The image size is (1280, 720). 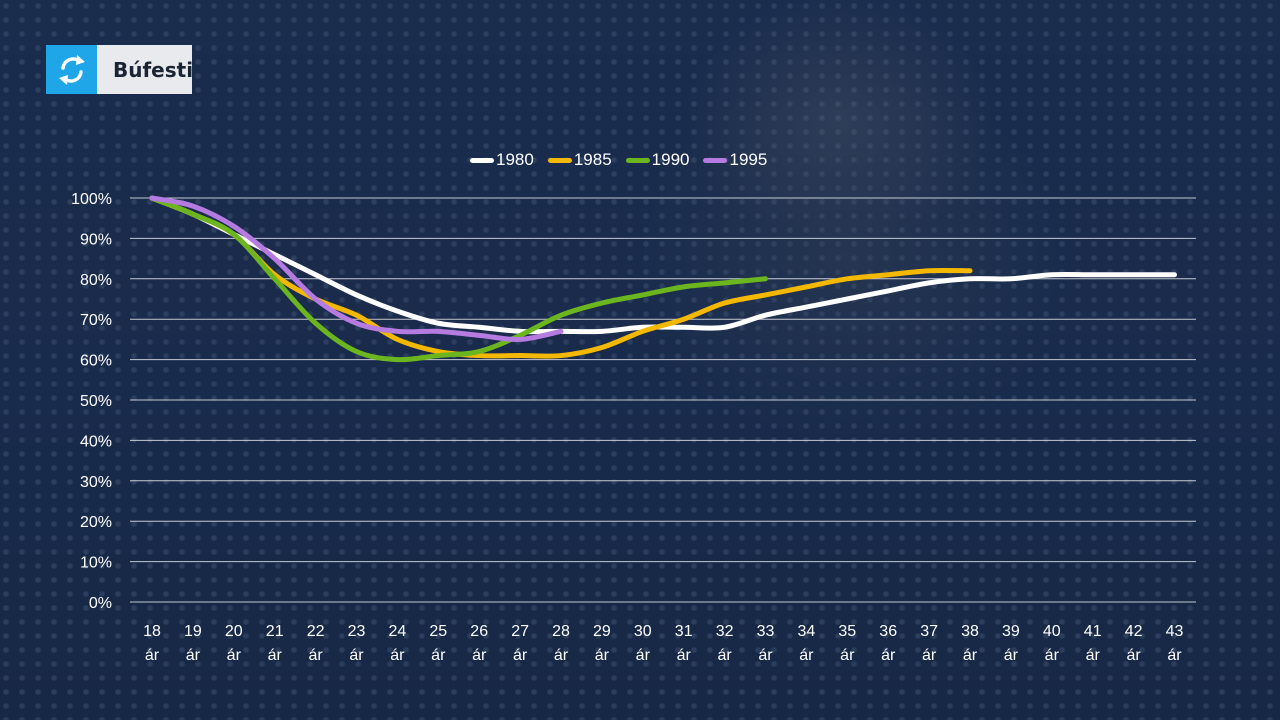 What do you see at coordinates (847, 643) in the screenshot?
I see `x-tick-label: 35 ár` at bounding box center [847, 643].